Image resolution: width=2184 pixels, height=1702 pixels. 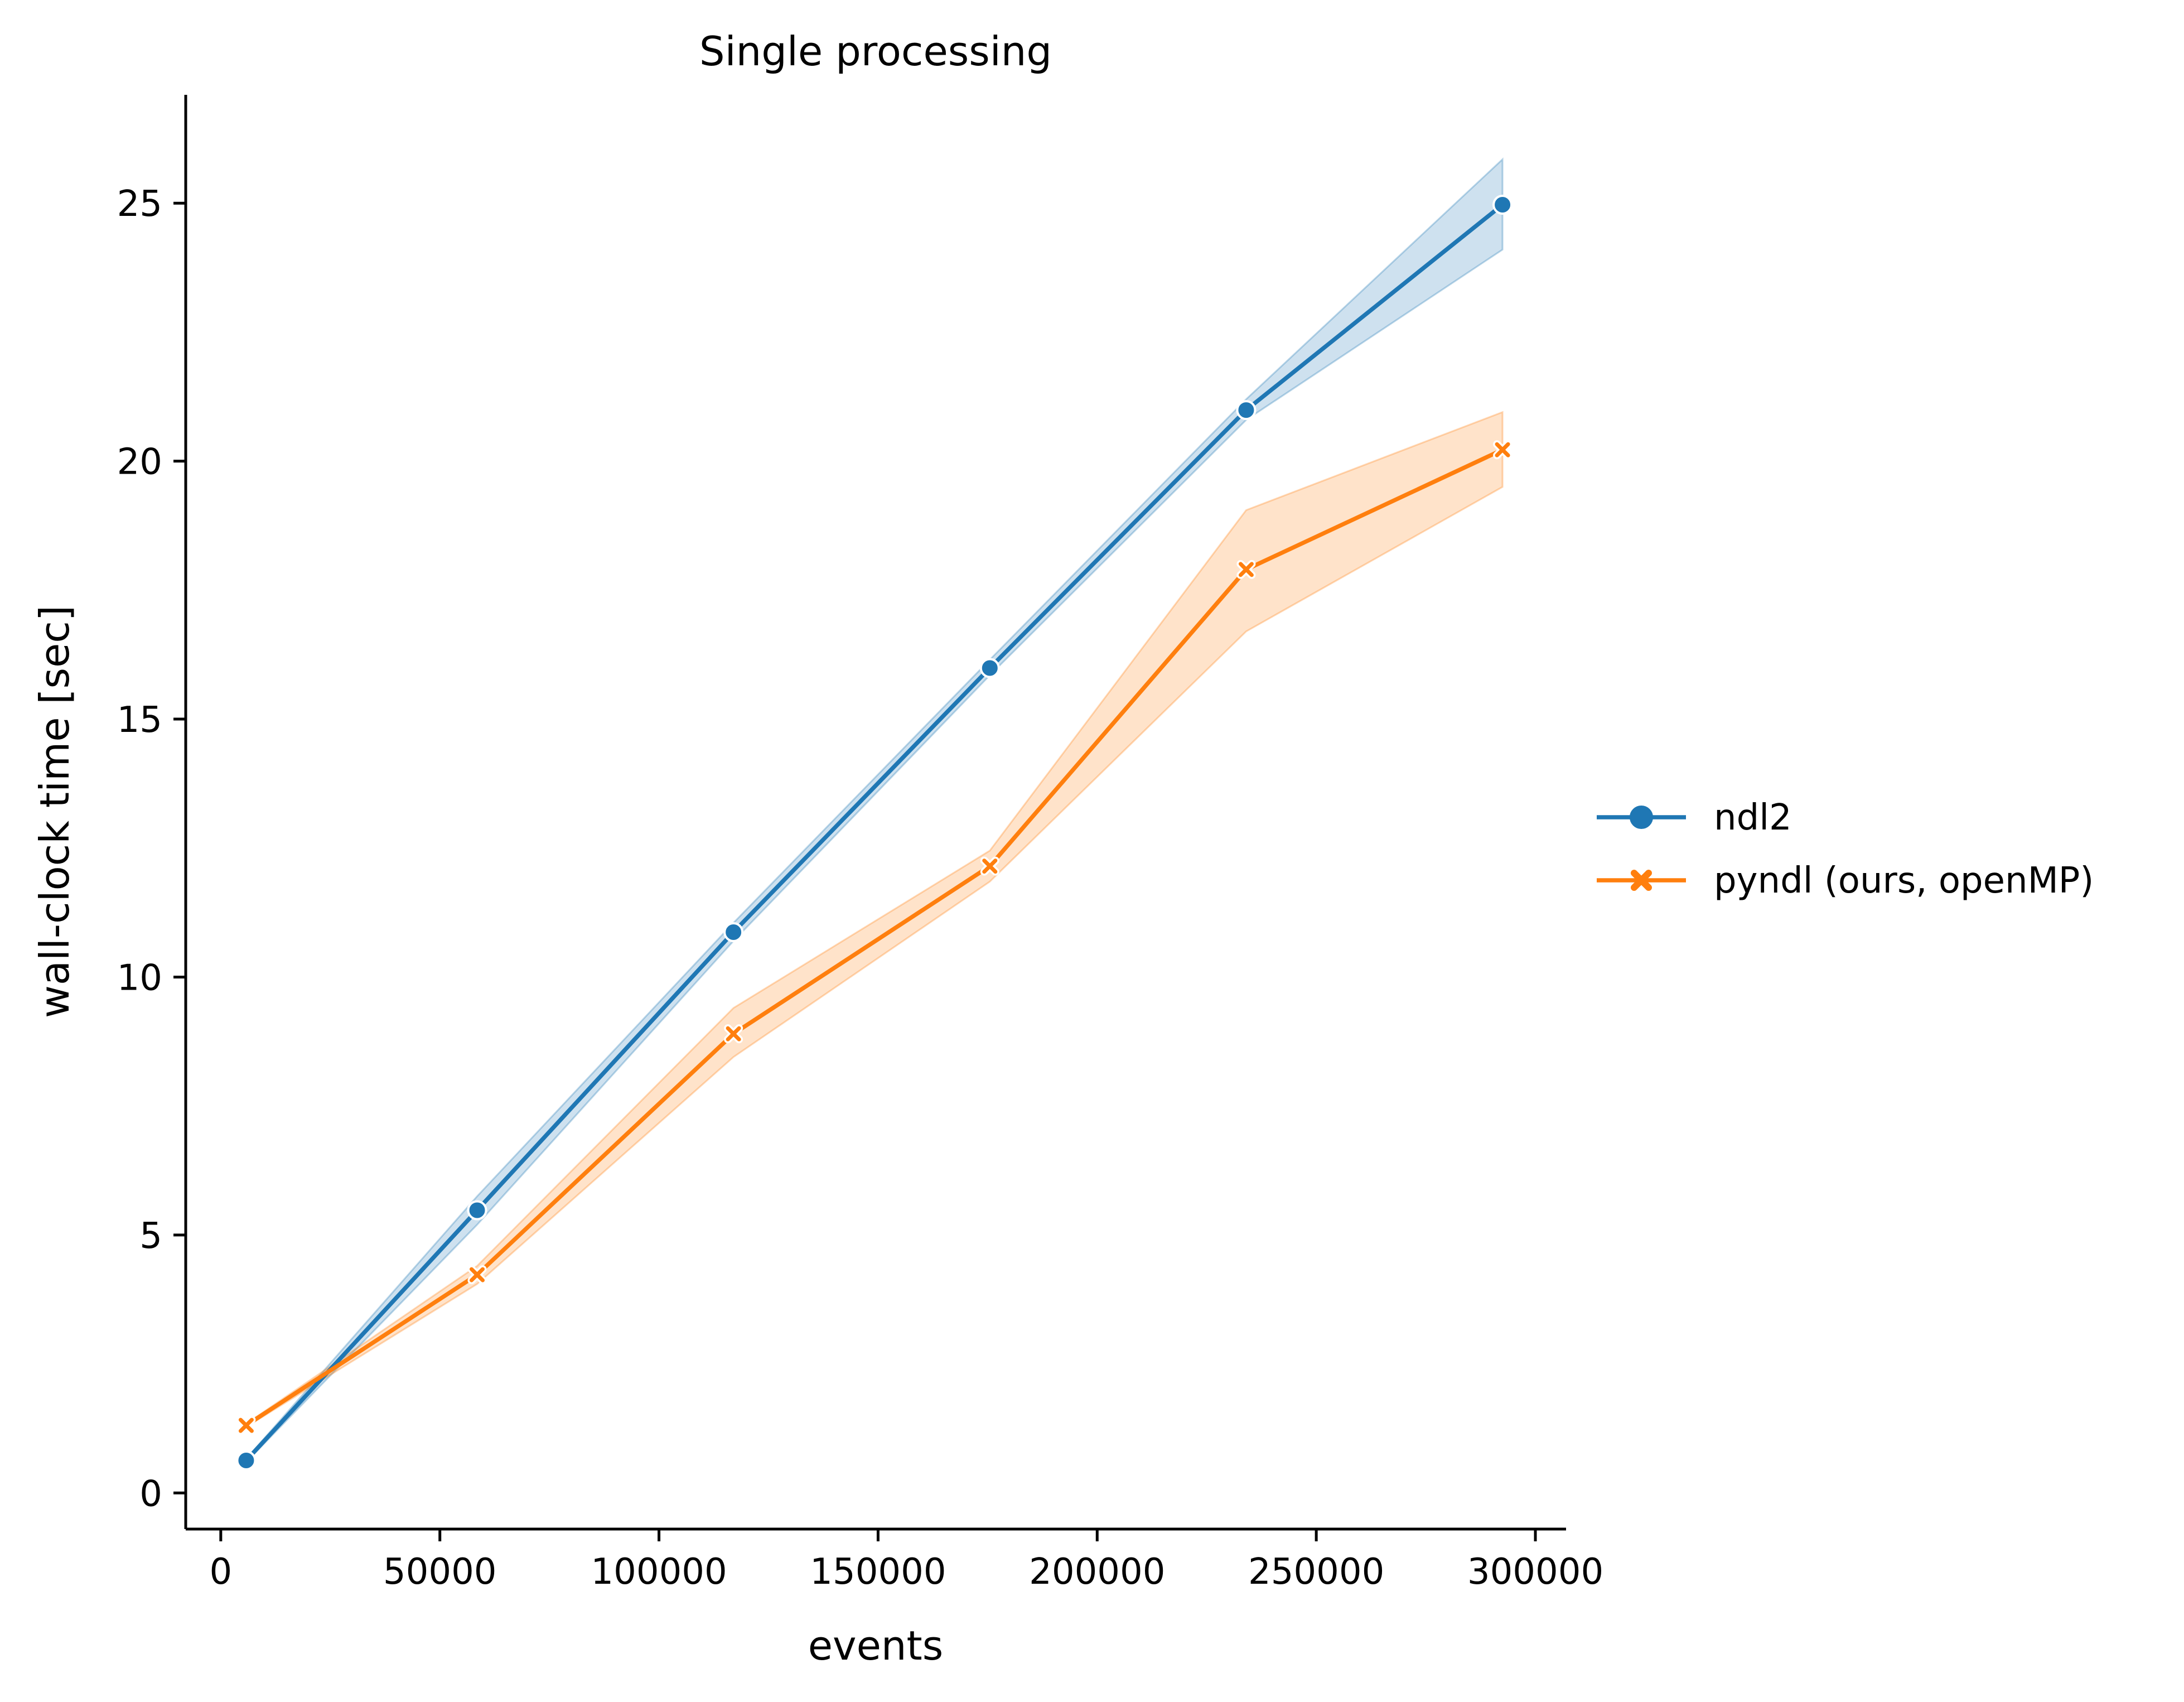 What do you see at coordinates (139, 978) in the screenshot?
I see `y-tick-label: 10` at bounding box center [139, 978].